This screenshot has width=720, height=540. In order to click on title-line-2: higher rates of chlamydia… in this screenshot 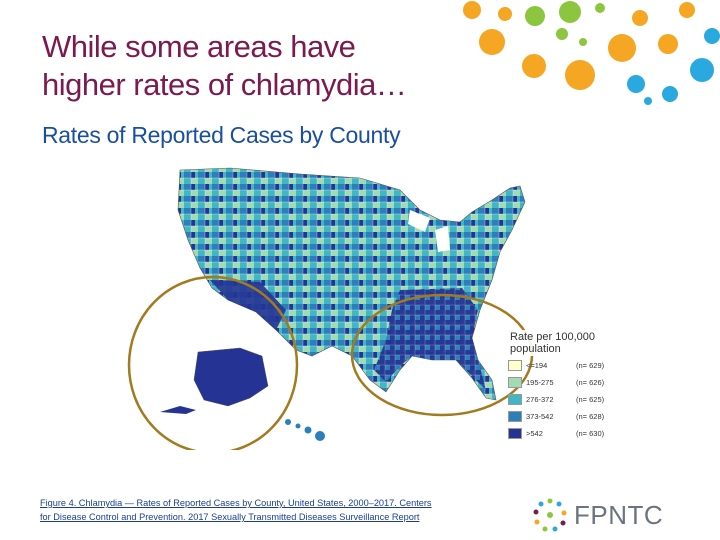, I will do `click(224, 84)`.